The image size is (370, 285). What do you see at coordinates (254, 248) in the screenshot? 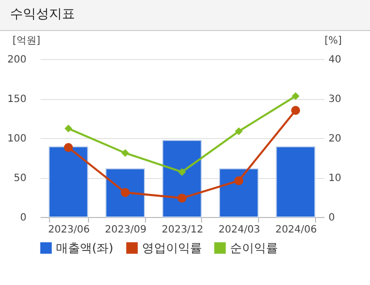
I see `legend-label: 순이익률` at bounding box center [254, 248].